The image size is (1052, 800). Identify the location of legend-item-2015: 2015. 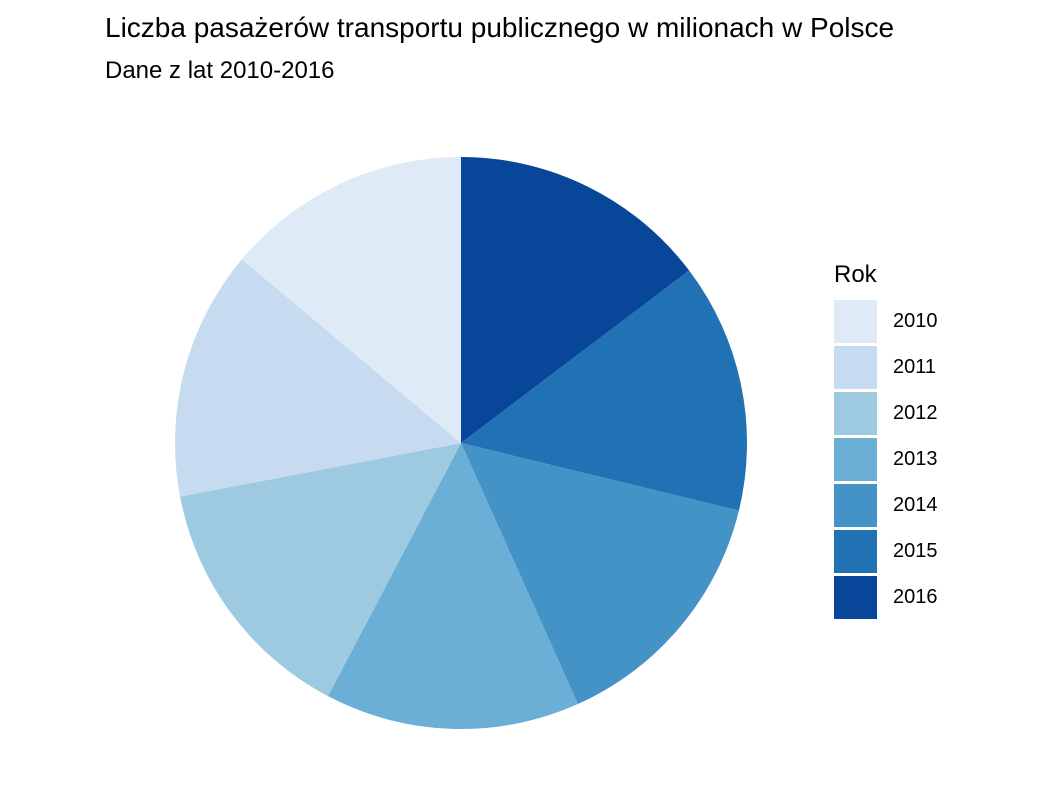
(886, 551).